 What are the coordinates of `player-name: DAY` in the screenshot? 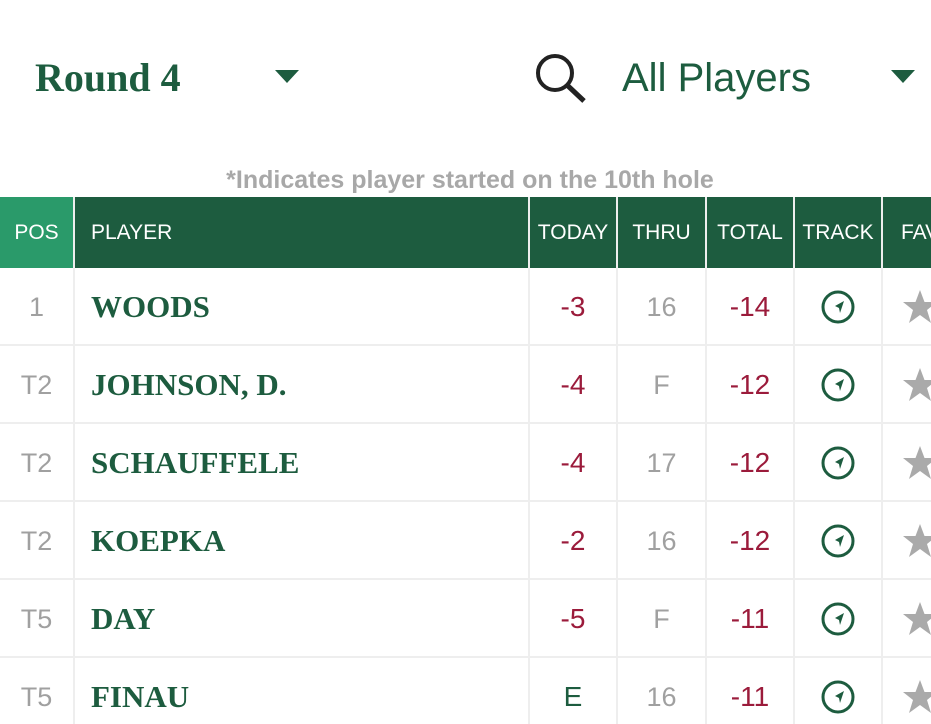 It's located at (301, 620).